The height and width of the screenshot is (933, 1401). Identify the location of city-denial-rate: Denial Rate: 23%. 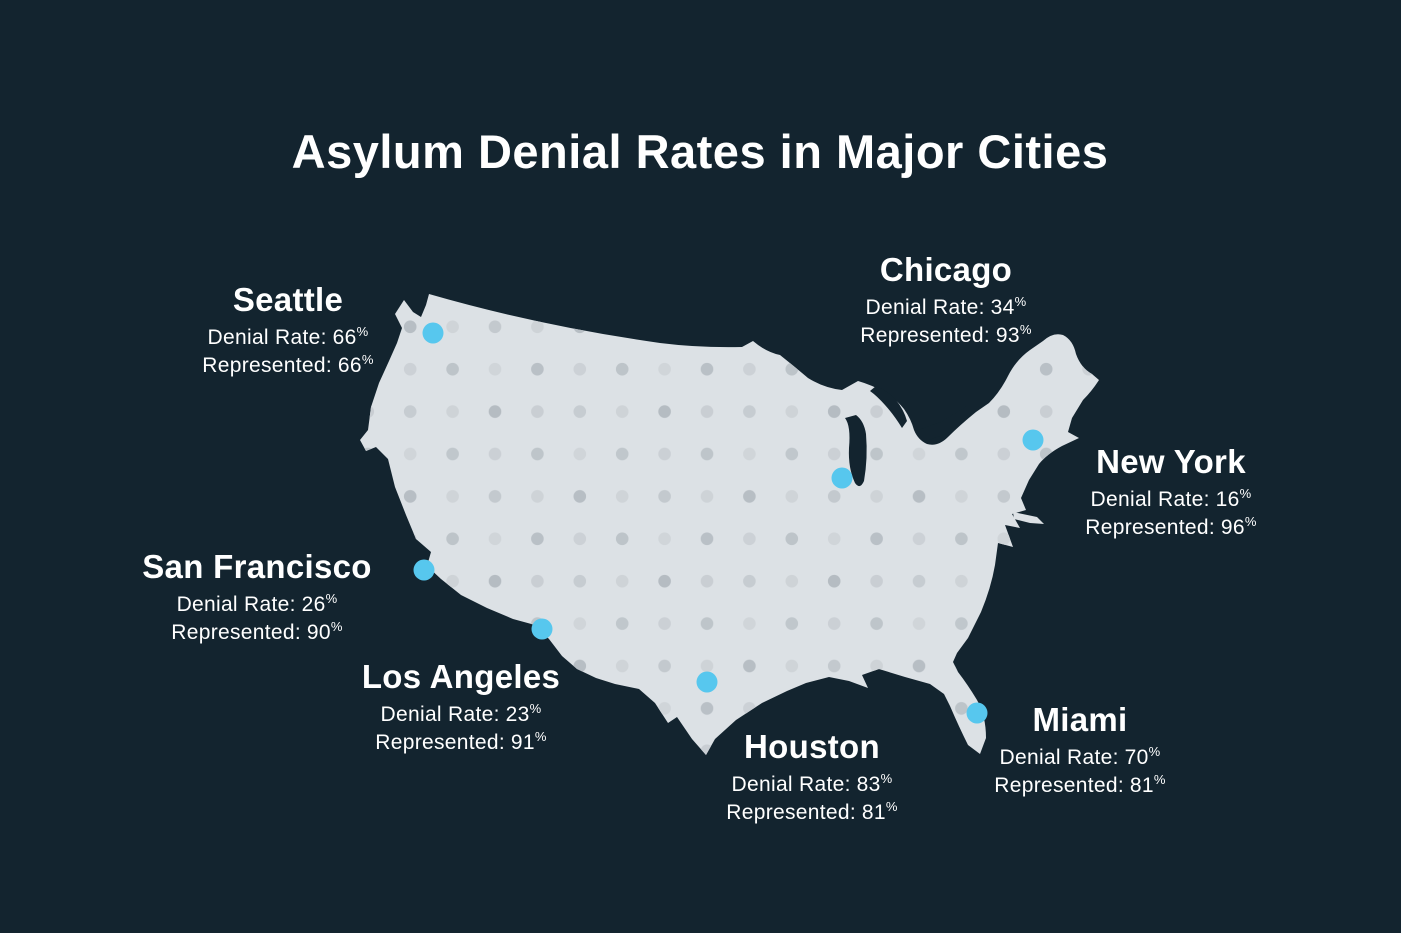
(461, 713).